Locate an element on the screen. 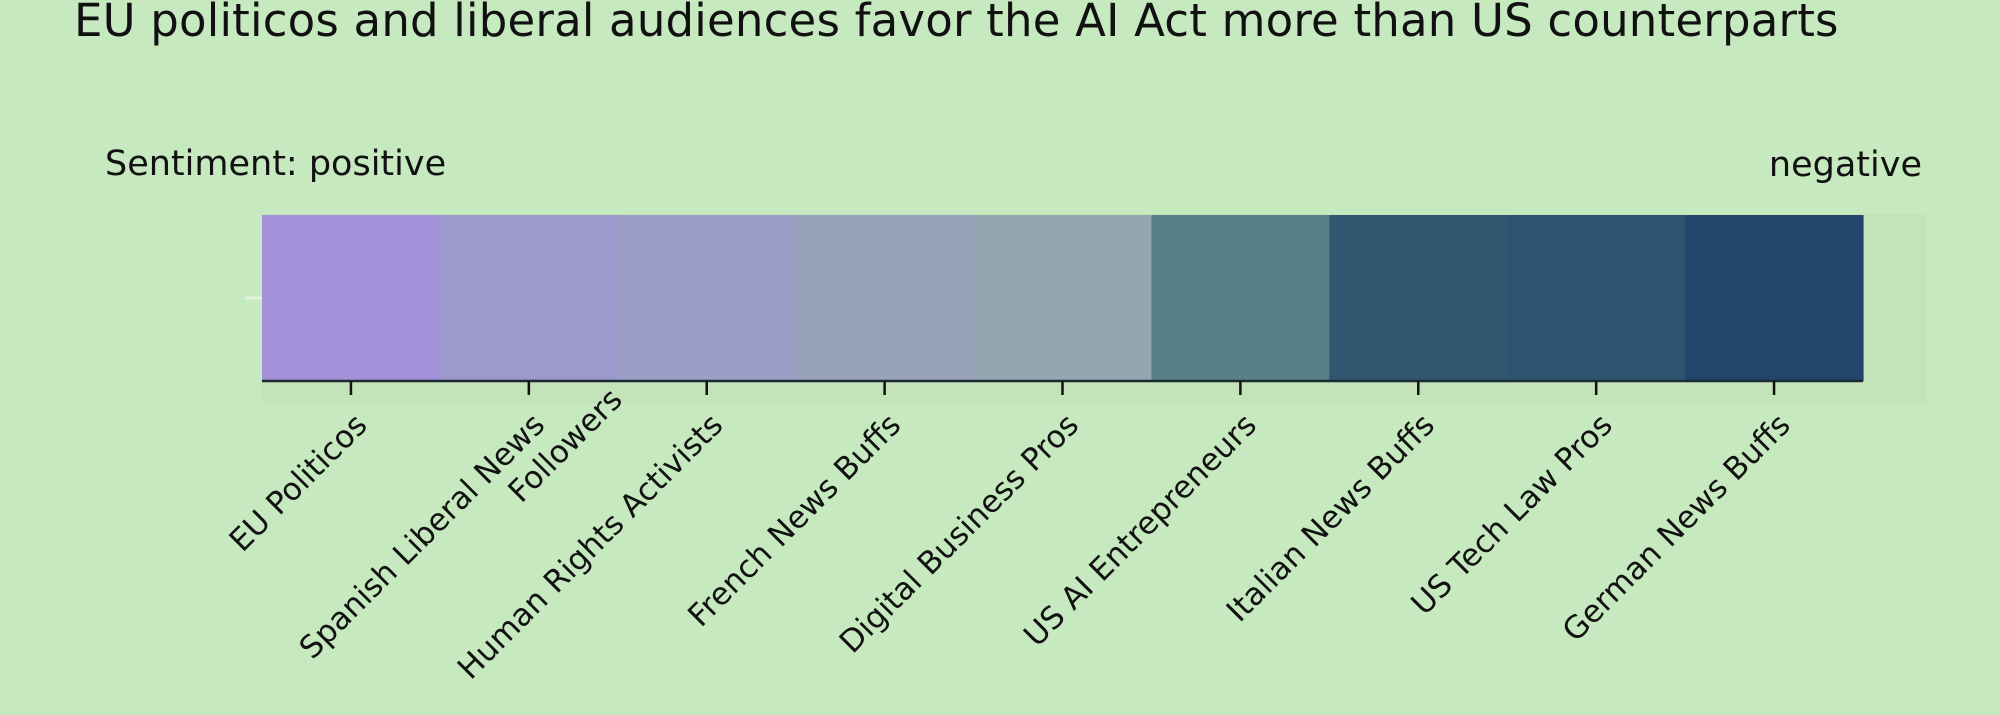 The height and width of the screenshot is (715, 2000). heatmap-cell-french-news-buffs is located at coordinates (885, 298).